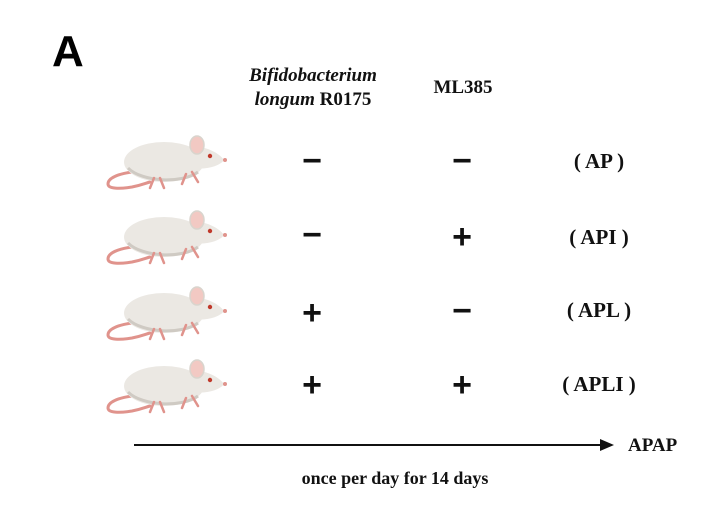 This screenshot has width=715, height=514. Describe the element at coordinates (463, 88) in the screenshot. I see `column-header-ml385: ML385` at that location.